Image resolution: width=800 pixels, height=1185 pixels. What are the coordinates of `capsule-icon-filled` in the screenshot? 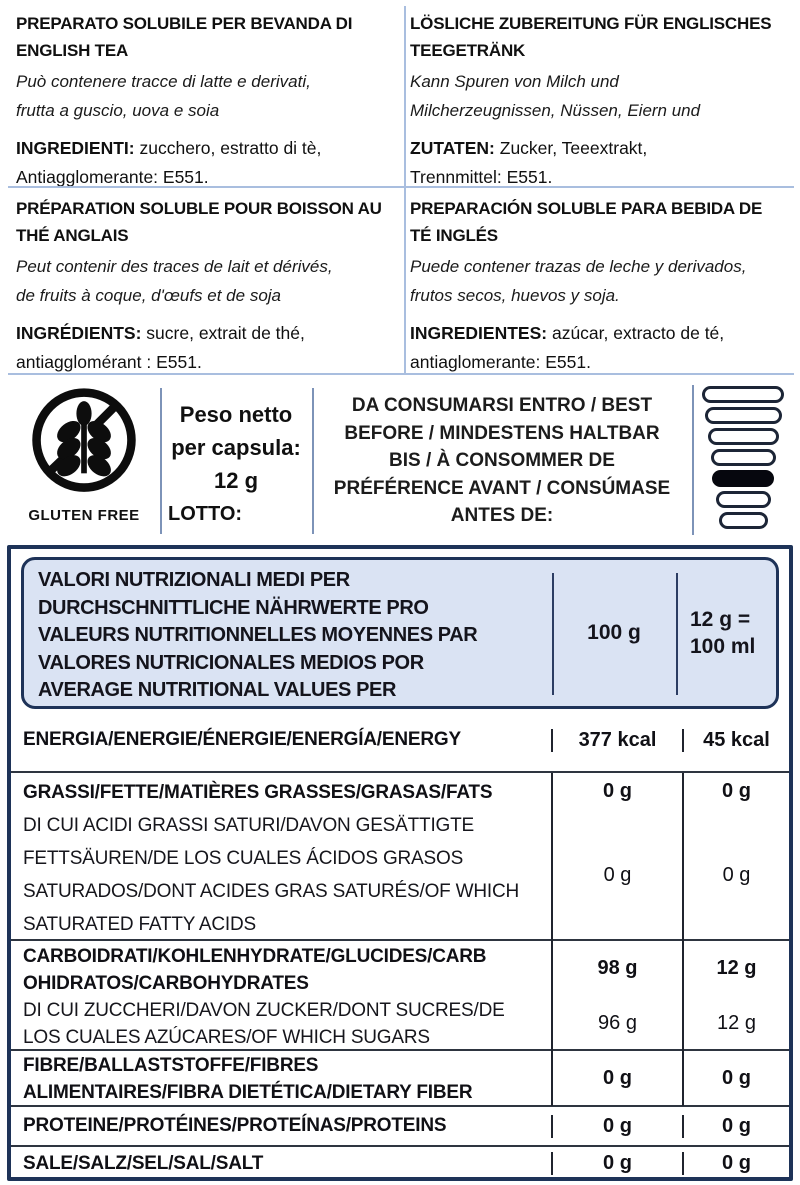 It's located at (743, 478).